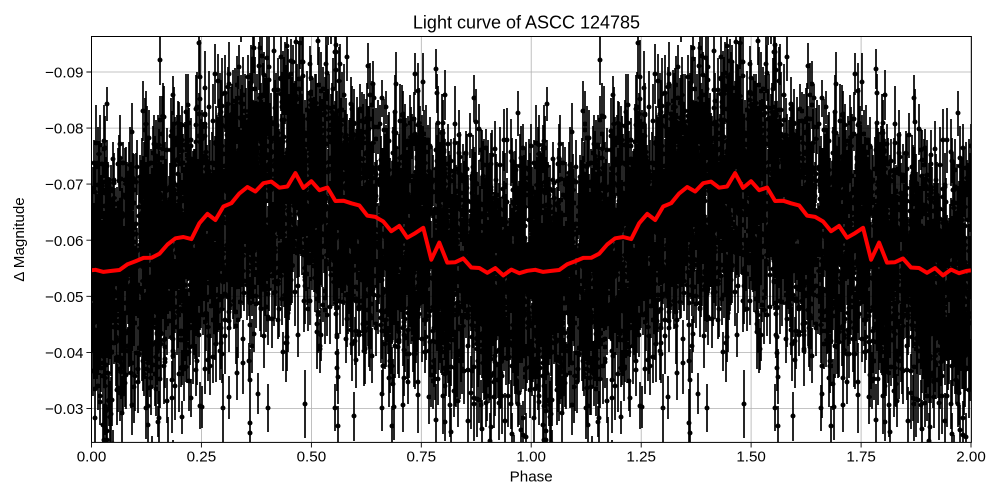  I want to click on svg-text: −0.07, so click(64, 185).